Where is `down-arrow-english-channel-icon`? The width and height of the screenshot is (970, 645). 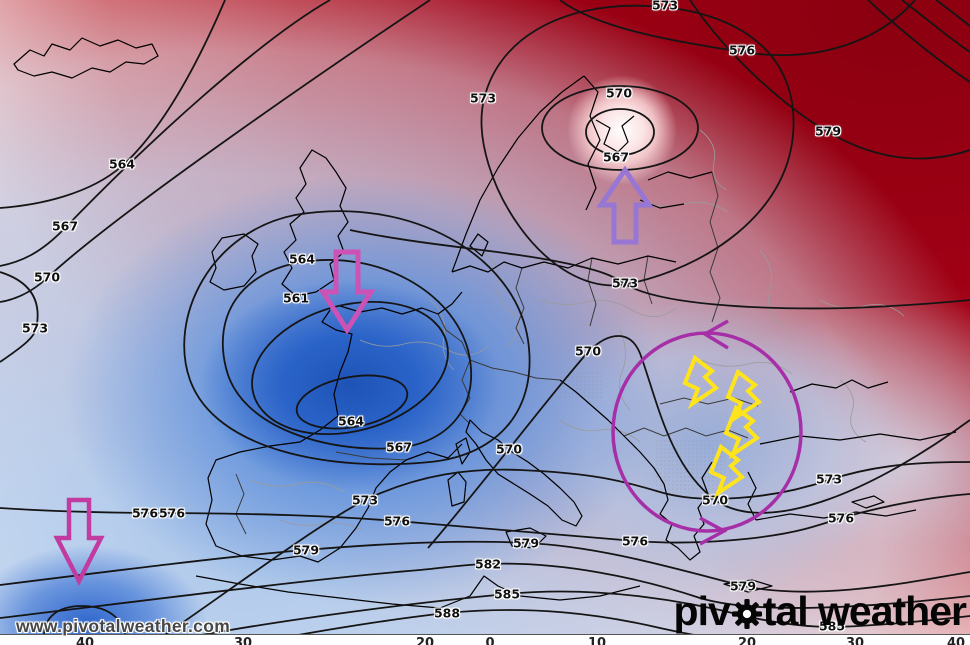
down-arrow-english-channel-icon is located at coordinates (347, 292).